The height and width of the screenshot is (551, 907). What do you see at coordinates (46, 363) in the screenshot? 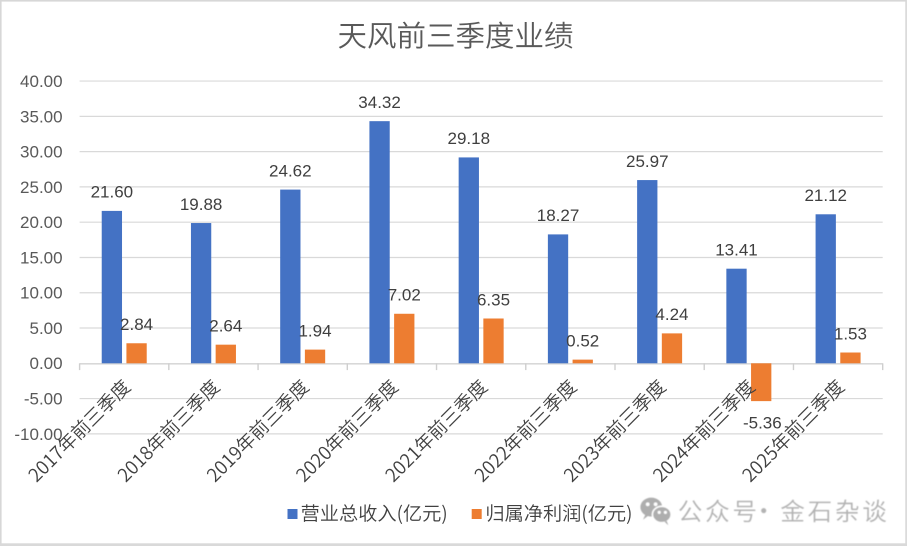
I see `svg-text: 0.00` at bounding box center [46, 363].